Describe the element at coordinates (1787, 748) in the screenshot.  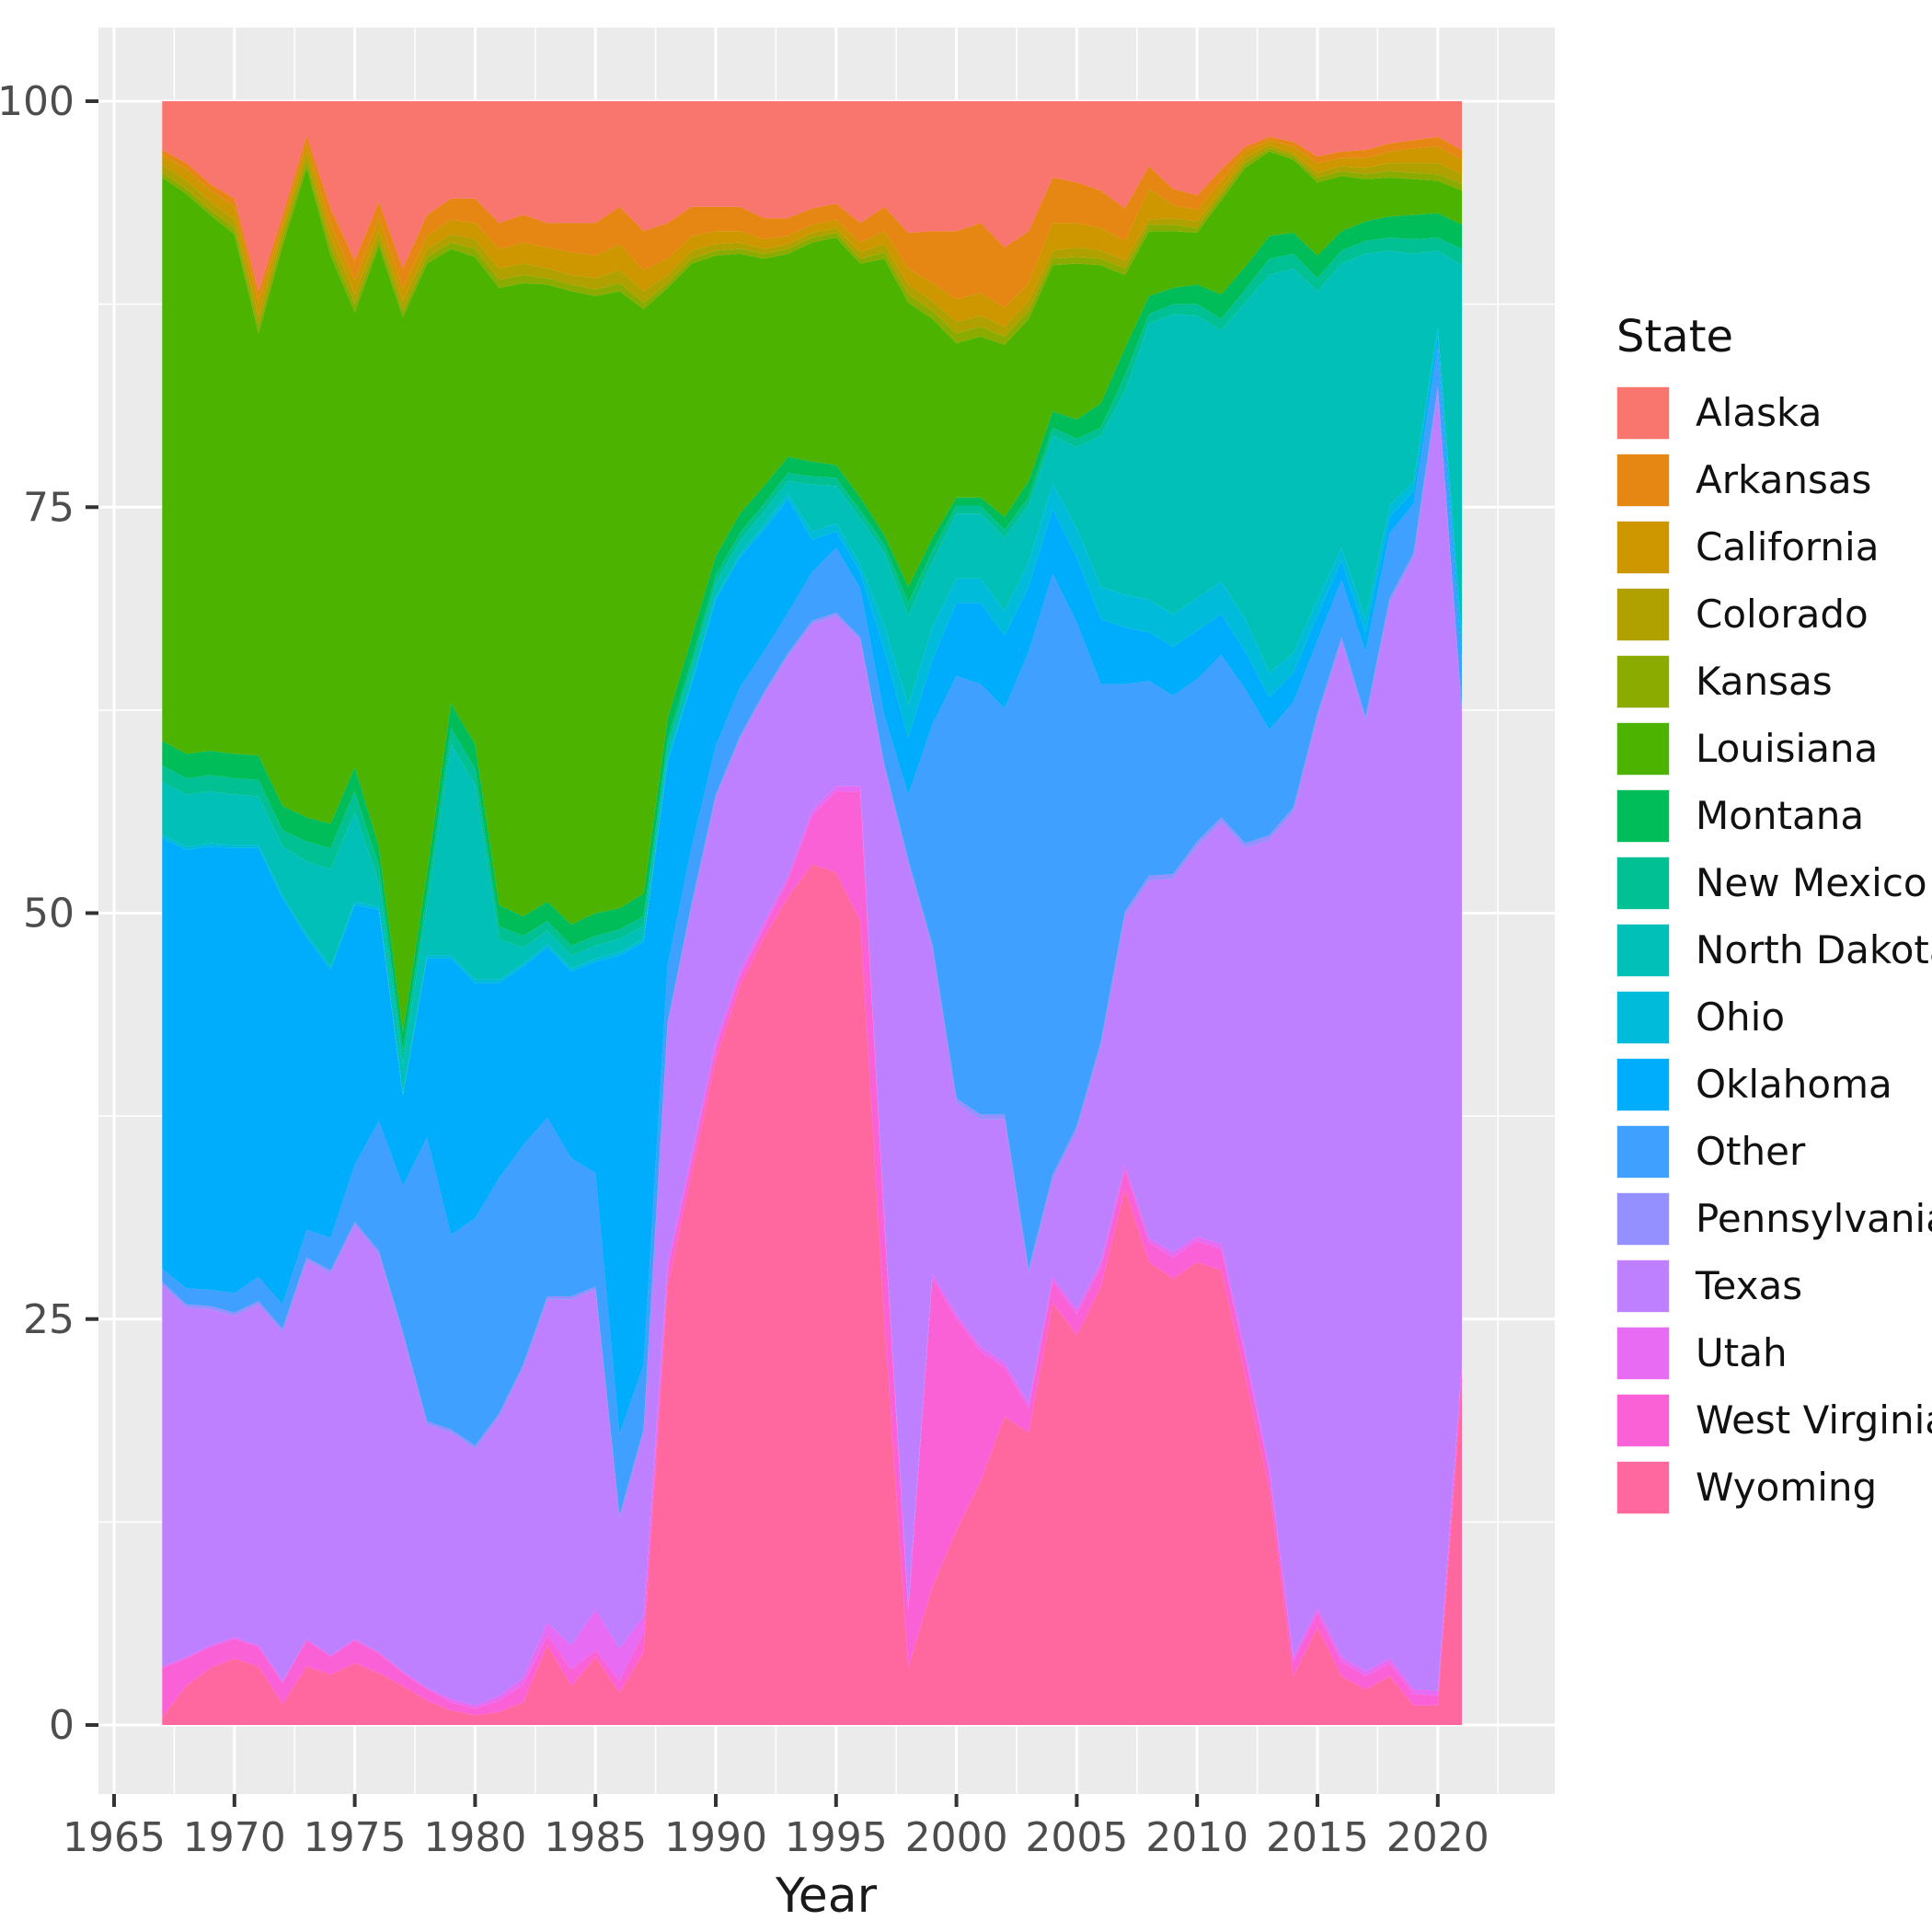
I see `legend-label: Louisiana` at that location.